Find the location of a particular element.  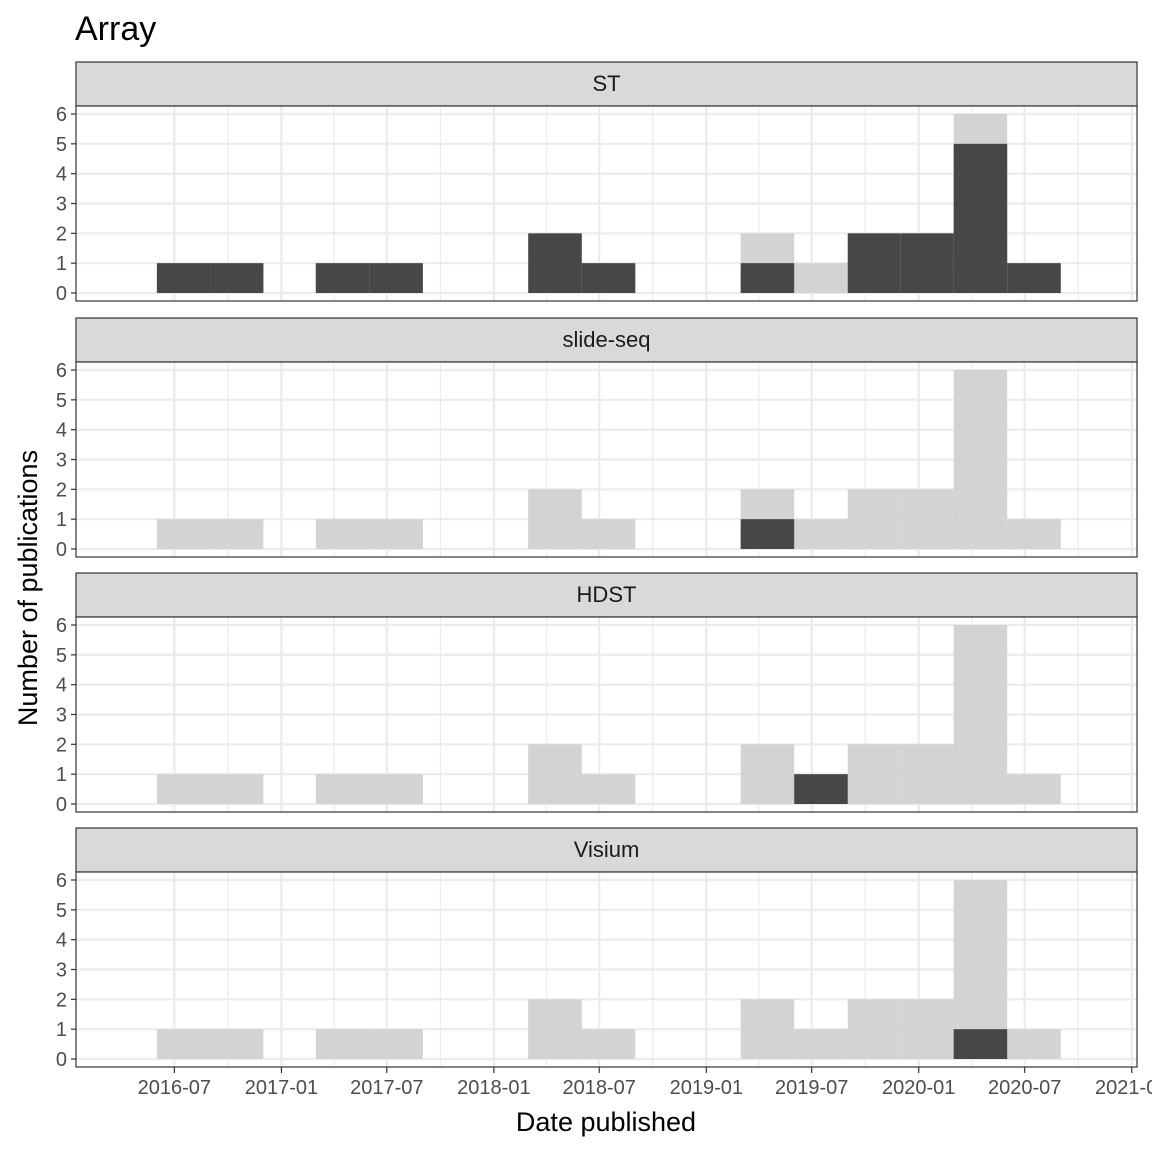

x-tick-label: 2017-07 is located at coordinates (386, 1088).